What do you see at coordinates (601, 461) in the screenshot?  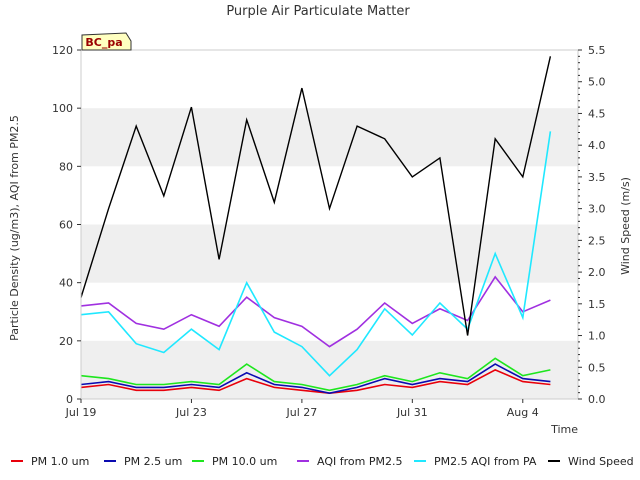 I see `legend-label: Wind Speed` at bounding box center [601, 461].